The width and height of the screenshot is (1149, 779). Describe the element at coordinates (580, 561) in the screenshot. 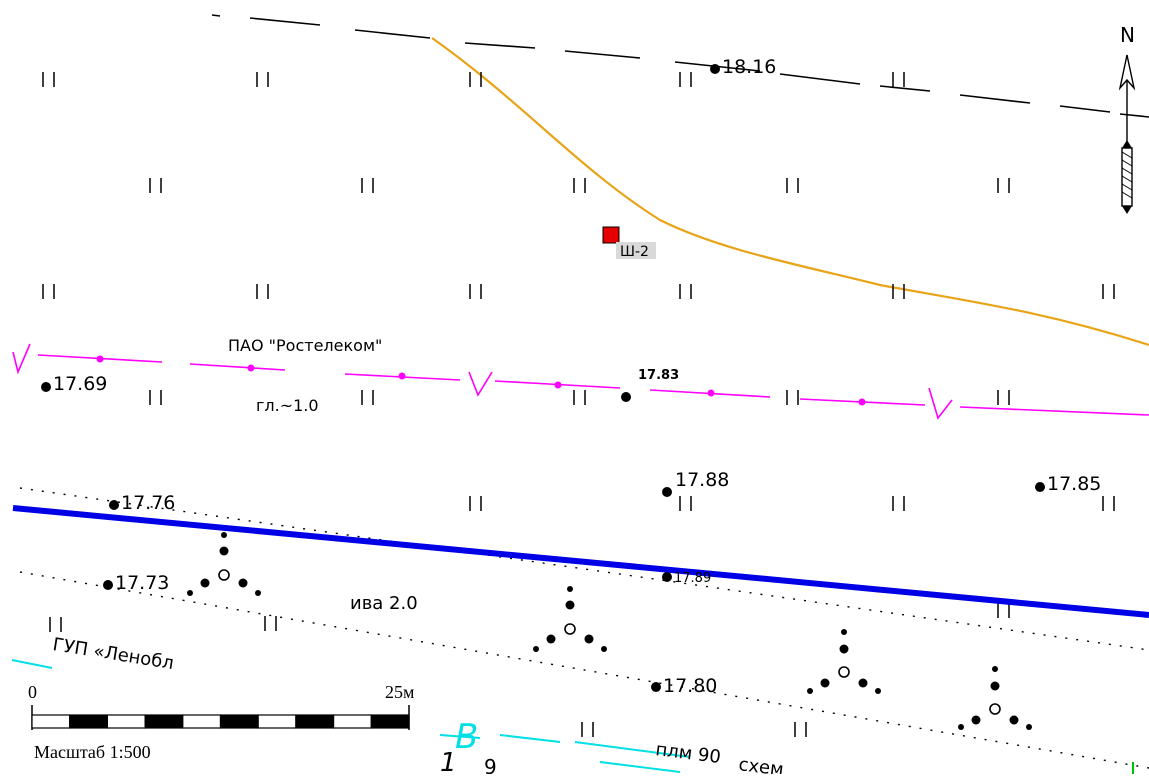

I see `main-pipeline-line` at that location.